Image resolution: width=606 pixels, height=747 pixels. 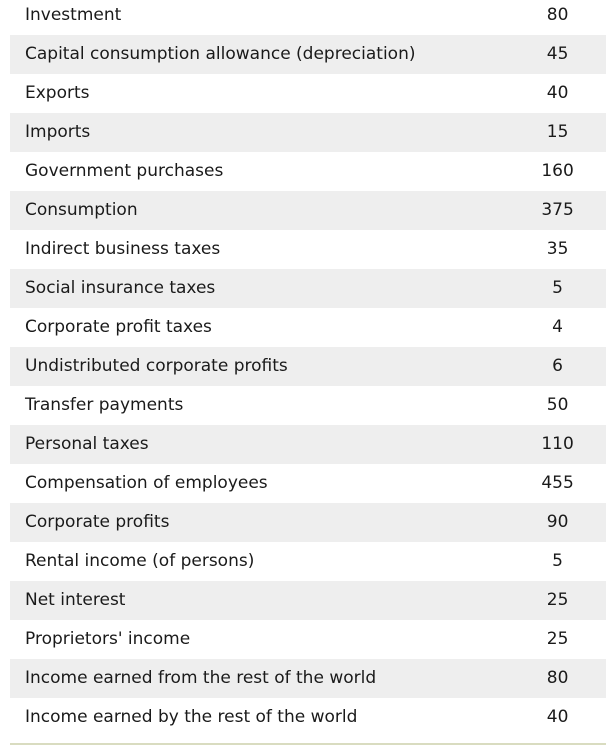 What do you see at coordinates (308, 444) in the screenshot?
I see `table-row: Personal taxes 110` at bounding box center [308, 444].